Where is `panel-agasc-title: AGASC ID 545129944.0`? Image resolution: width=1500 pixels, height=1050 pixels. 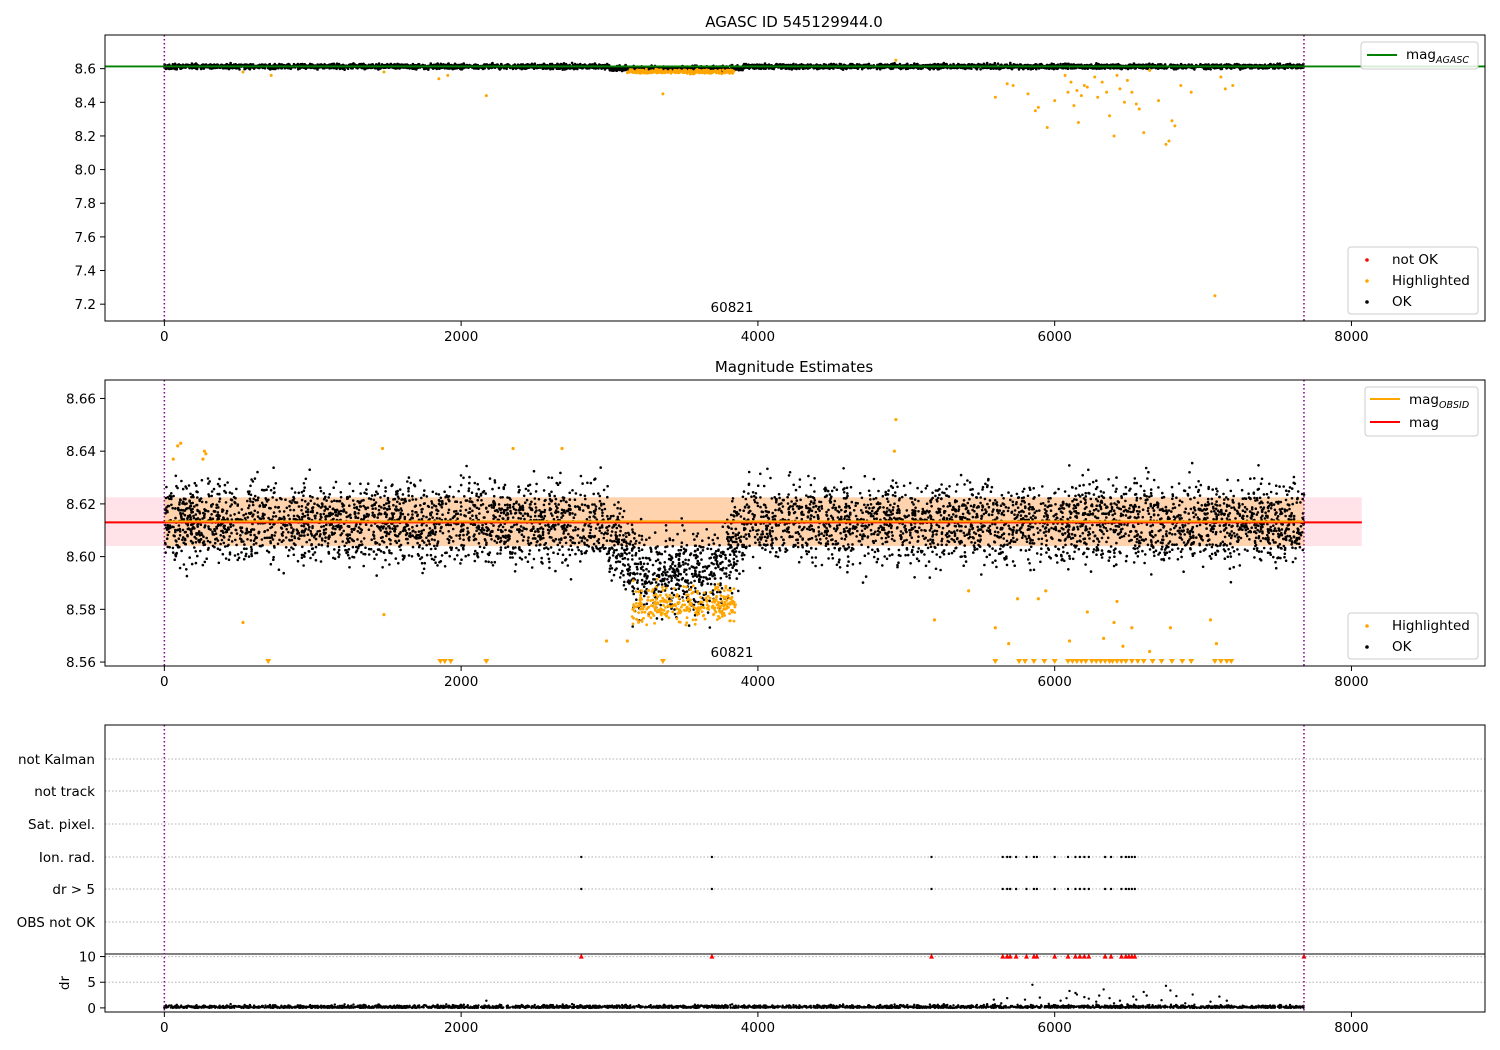
panel-agasc-title: AGASC ID 545129944.0 is located at coordinates (794, 22).